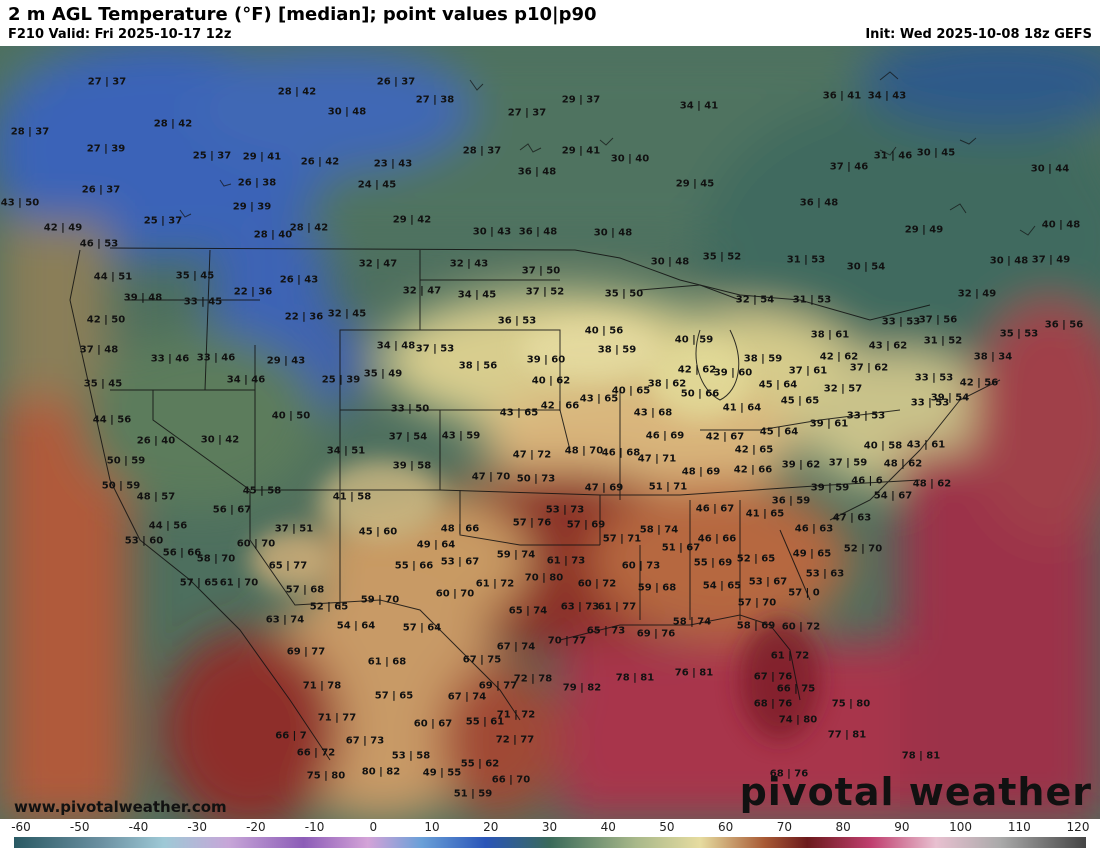 Image resolution: width=1100 pixels, height=850 pixels. What do you see at coordinates (617, 350) in the screenshot?
I see `point-value: 38 | 59` at bounding box center [617, 350].